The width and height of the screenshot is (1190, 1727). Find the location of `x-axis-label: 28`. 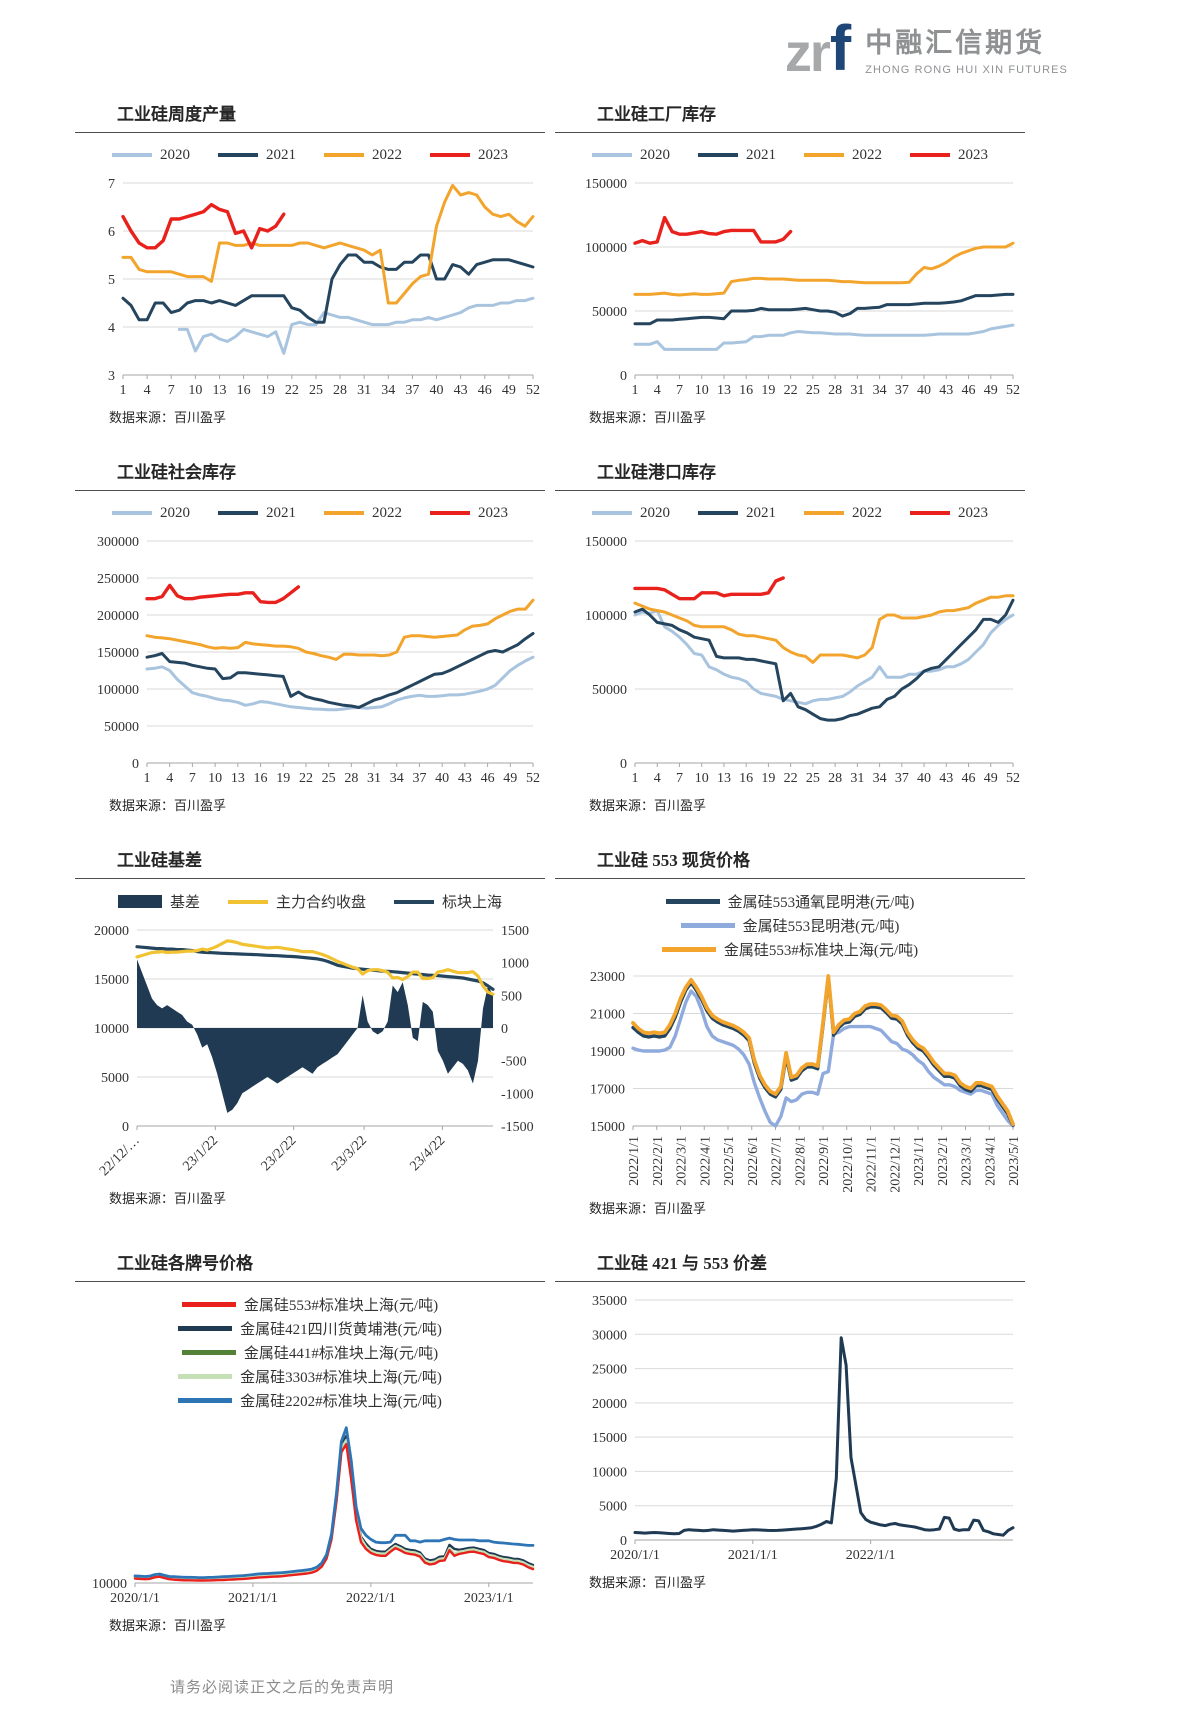

x-axis-label: 28 is located at coordinates (835, 390).